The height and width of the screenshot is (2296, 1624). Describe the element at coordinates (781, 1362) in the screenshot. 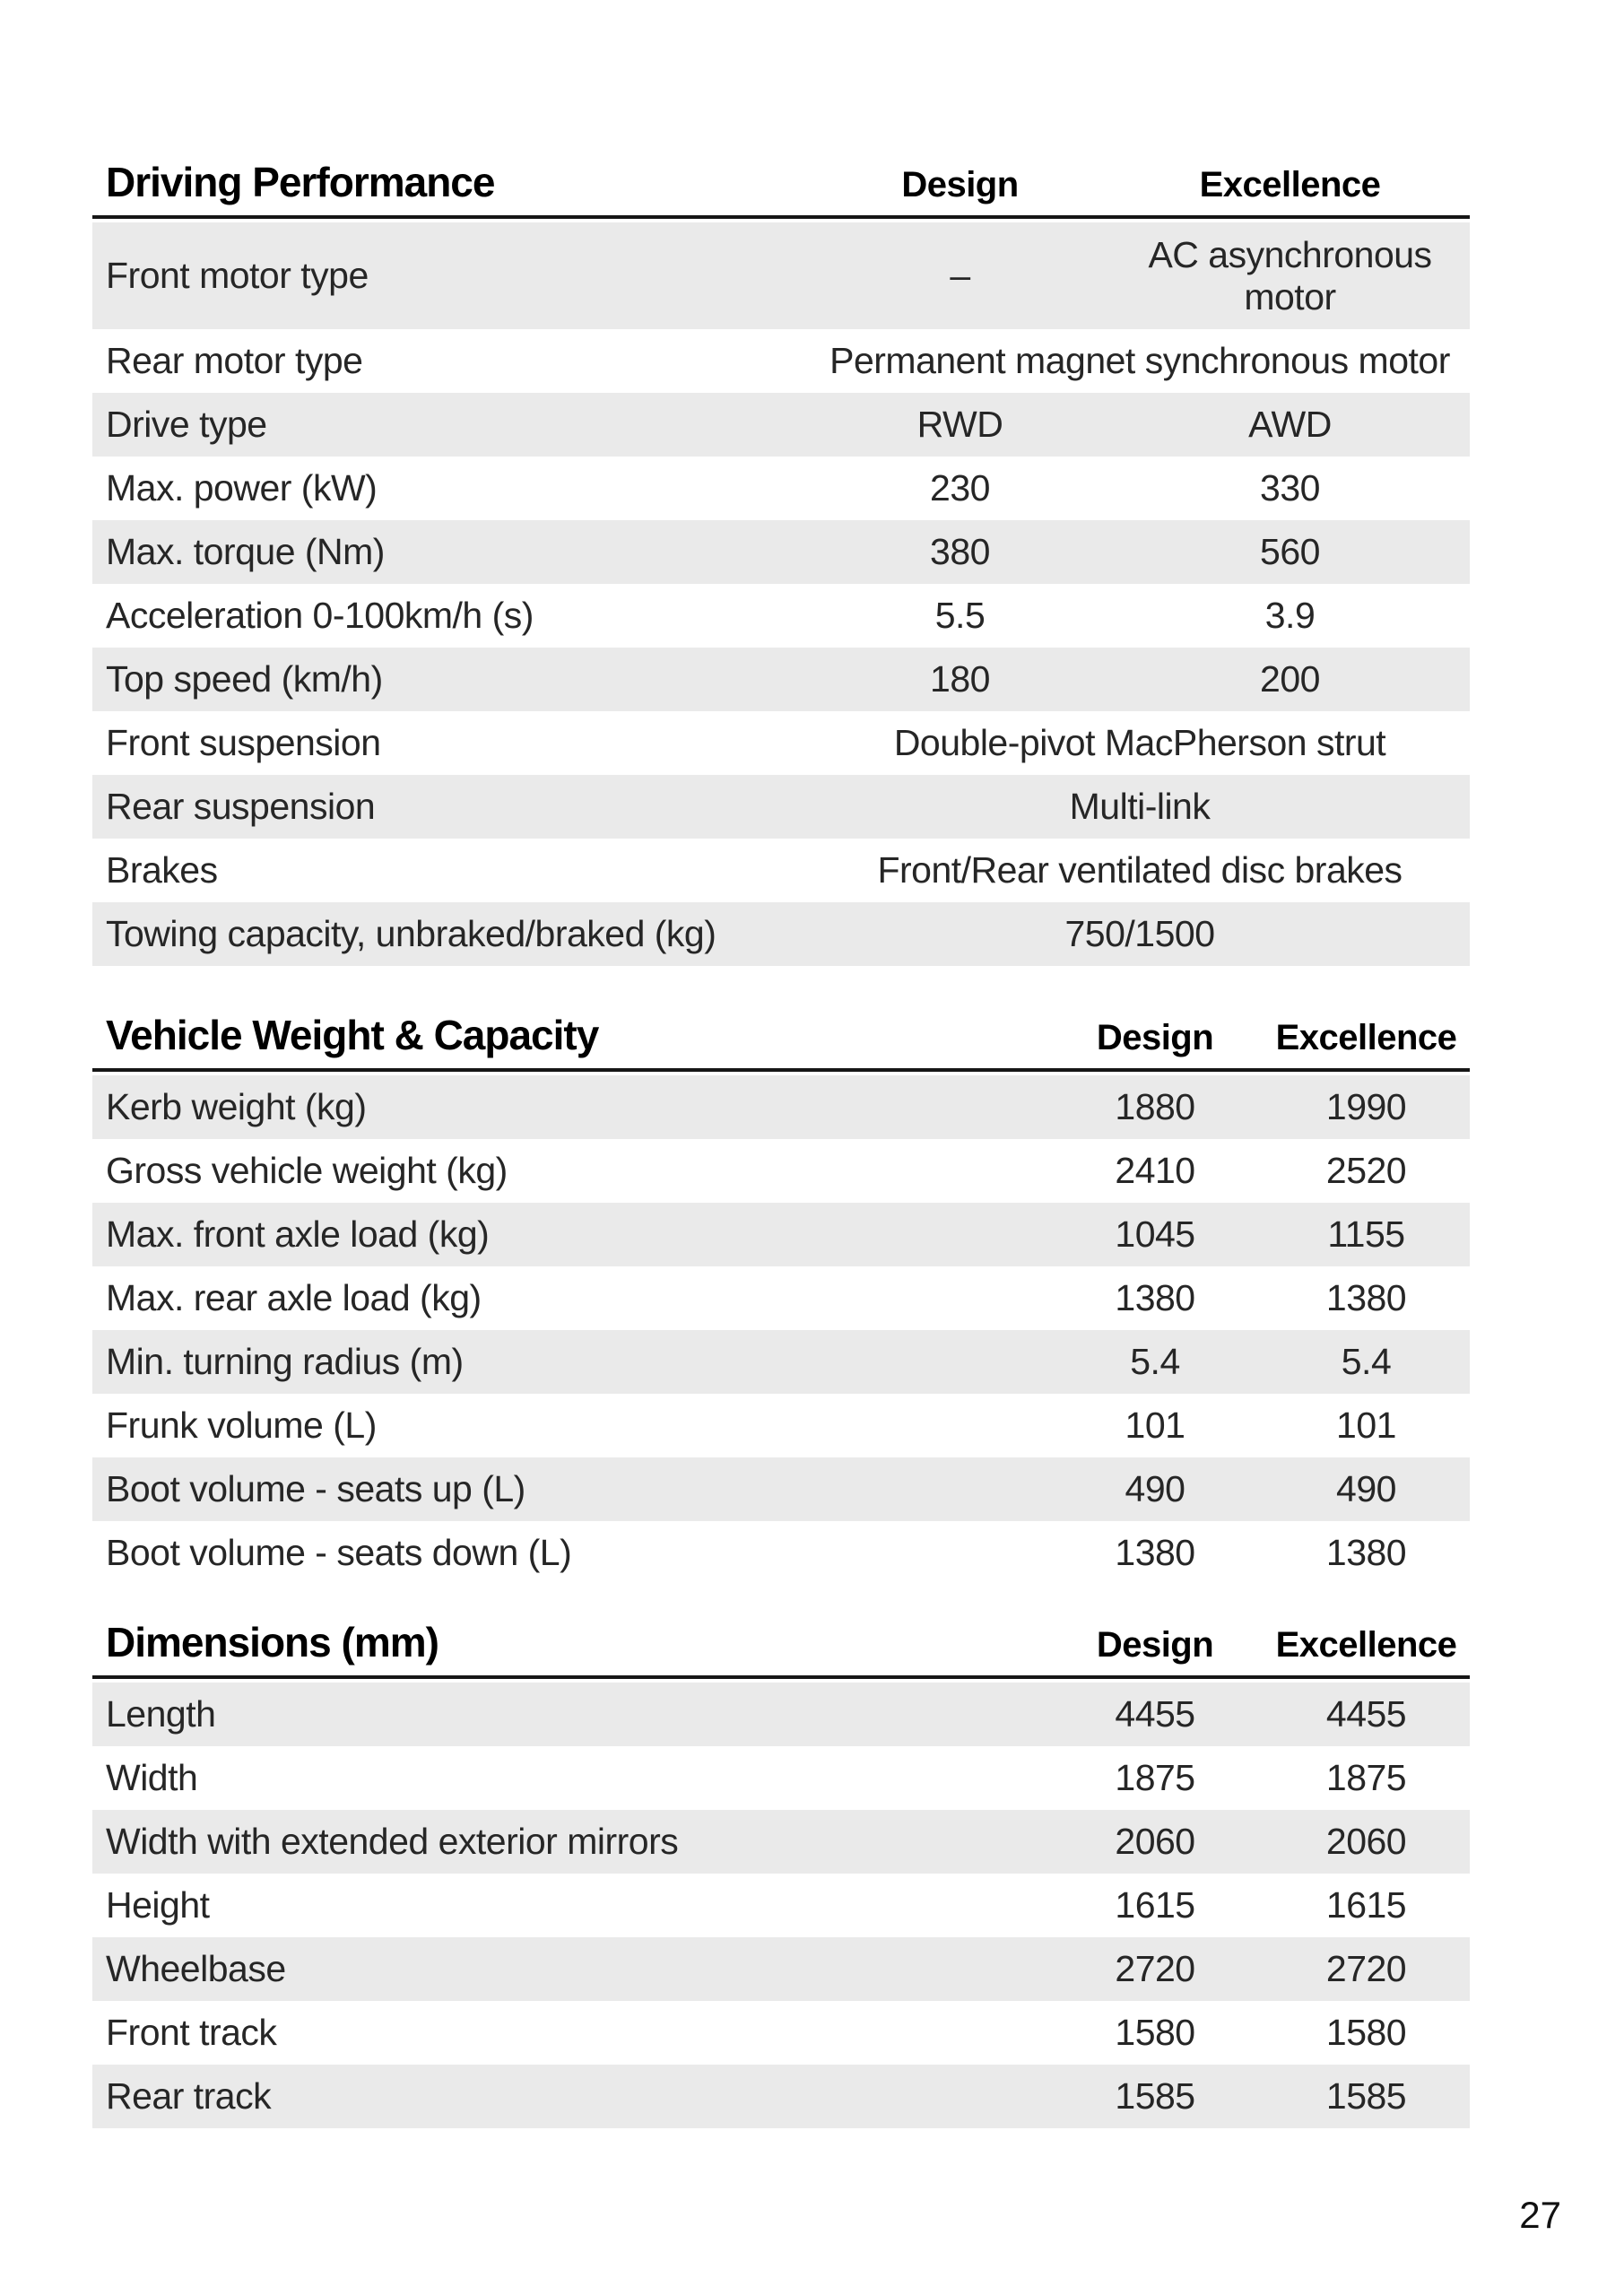

I see `table-row: Min. turning radius (m) 5.4 5.4` at that location.